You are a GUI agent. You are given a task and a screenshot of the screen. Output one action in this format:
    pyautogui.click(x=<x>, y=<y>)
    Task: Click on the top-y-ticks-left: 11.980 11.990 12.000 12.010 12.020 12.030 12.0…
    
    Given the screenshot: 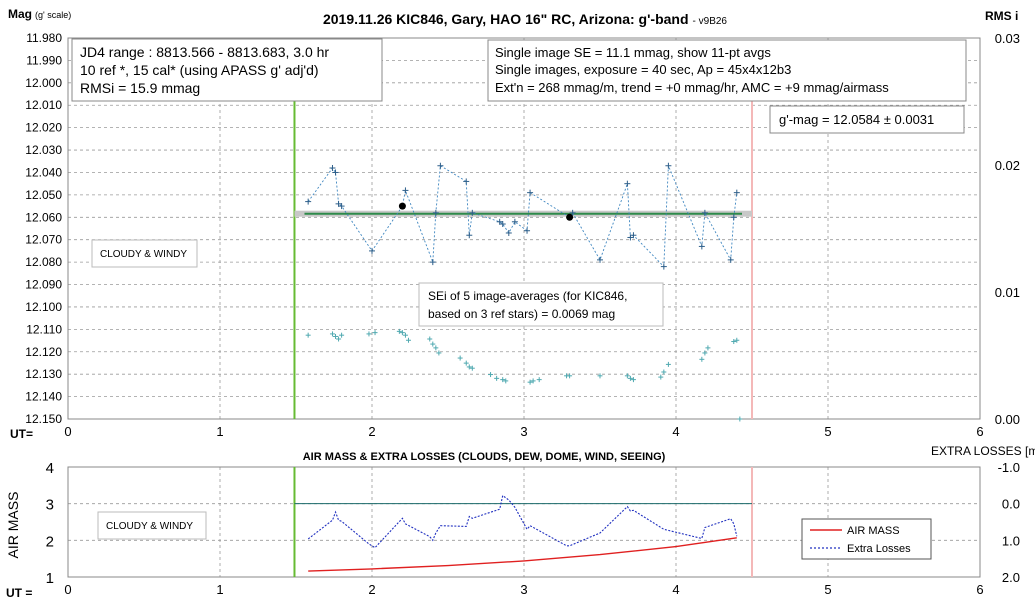 What is the action you would take?
    pyautogui.click(x=43, y=228)
    